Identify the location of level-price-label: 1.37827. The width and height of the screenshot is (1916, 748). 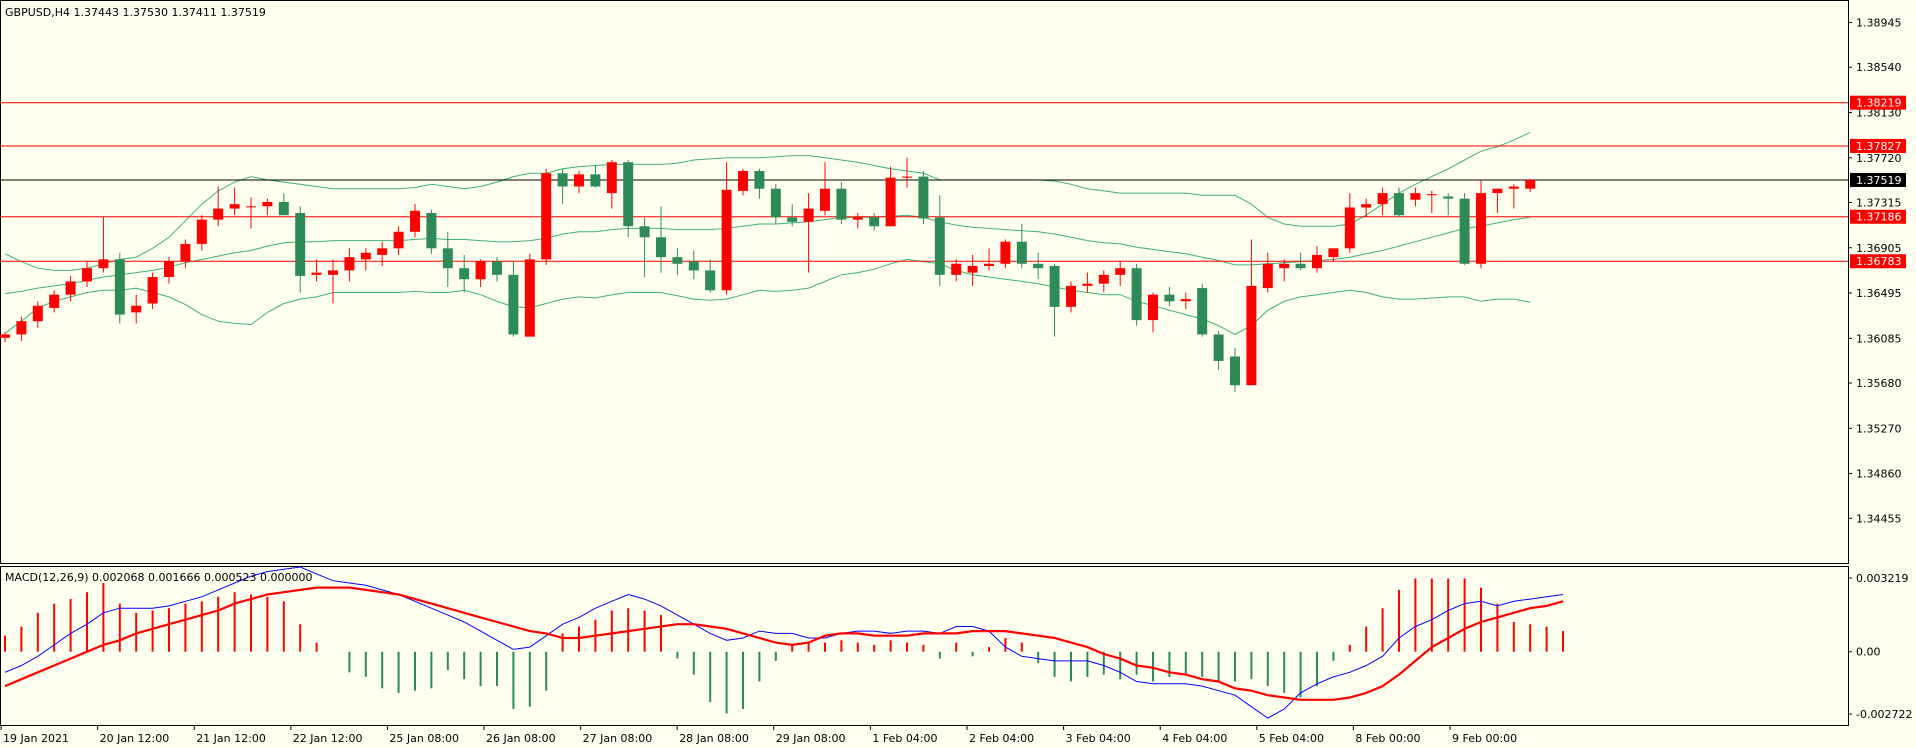
(1879, 146).